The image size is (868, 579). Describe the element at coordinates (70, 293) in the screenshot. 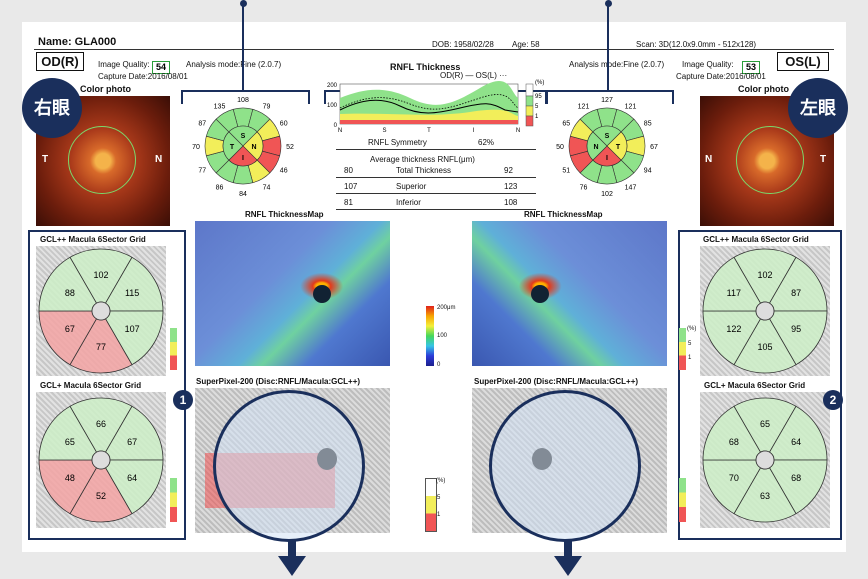

I see `od-gcl-value: 88` at that location.